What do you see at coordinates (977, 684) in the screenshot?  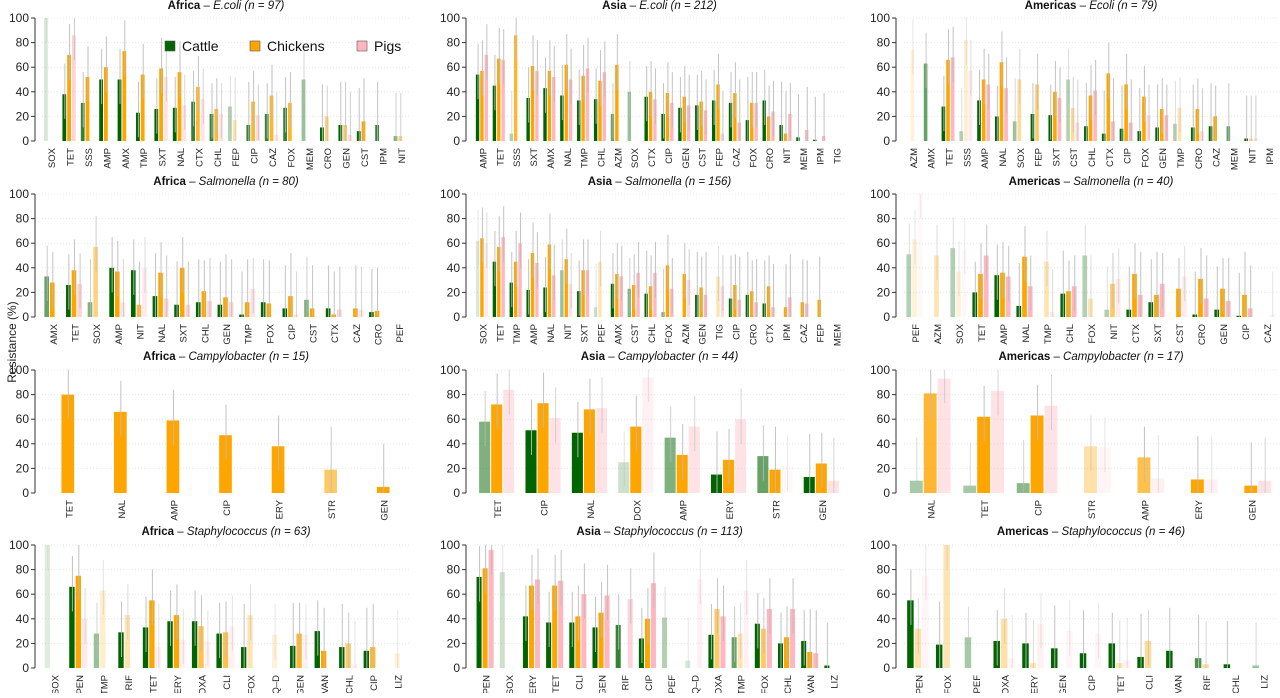 I see `x-tick-label: PEF` at bounding box center [977, 684].